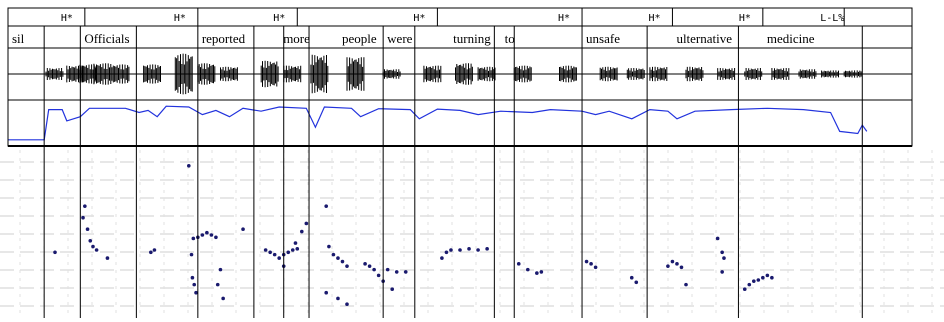 Image resolution: width=944 pixels, height=322 pixels. What do you see at coordinates (460, 74) in the screenshot?
I see `waveform` at bounding box center [460, 74].